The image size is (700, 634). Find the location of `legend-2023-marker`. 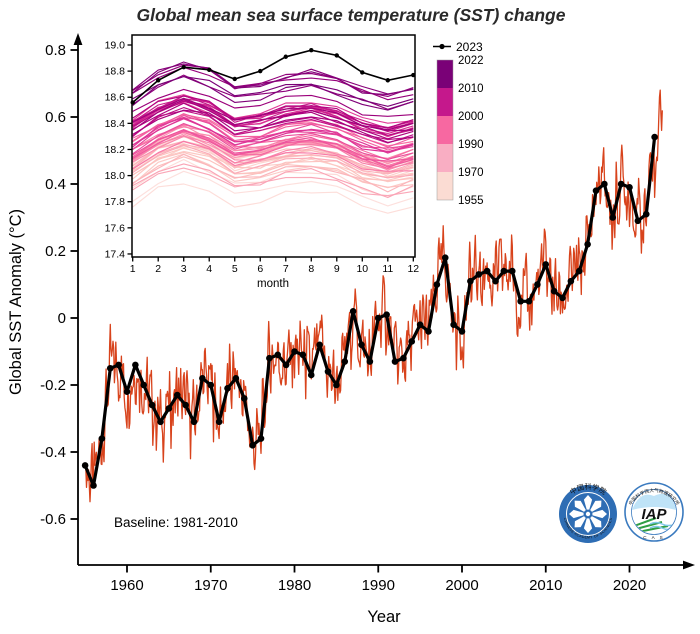

legend-2023-marker is located at coordinates (442, 46).